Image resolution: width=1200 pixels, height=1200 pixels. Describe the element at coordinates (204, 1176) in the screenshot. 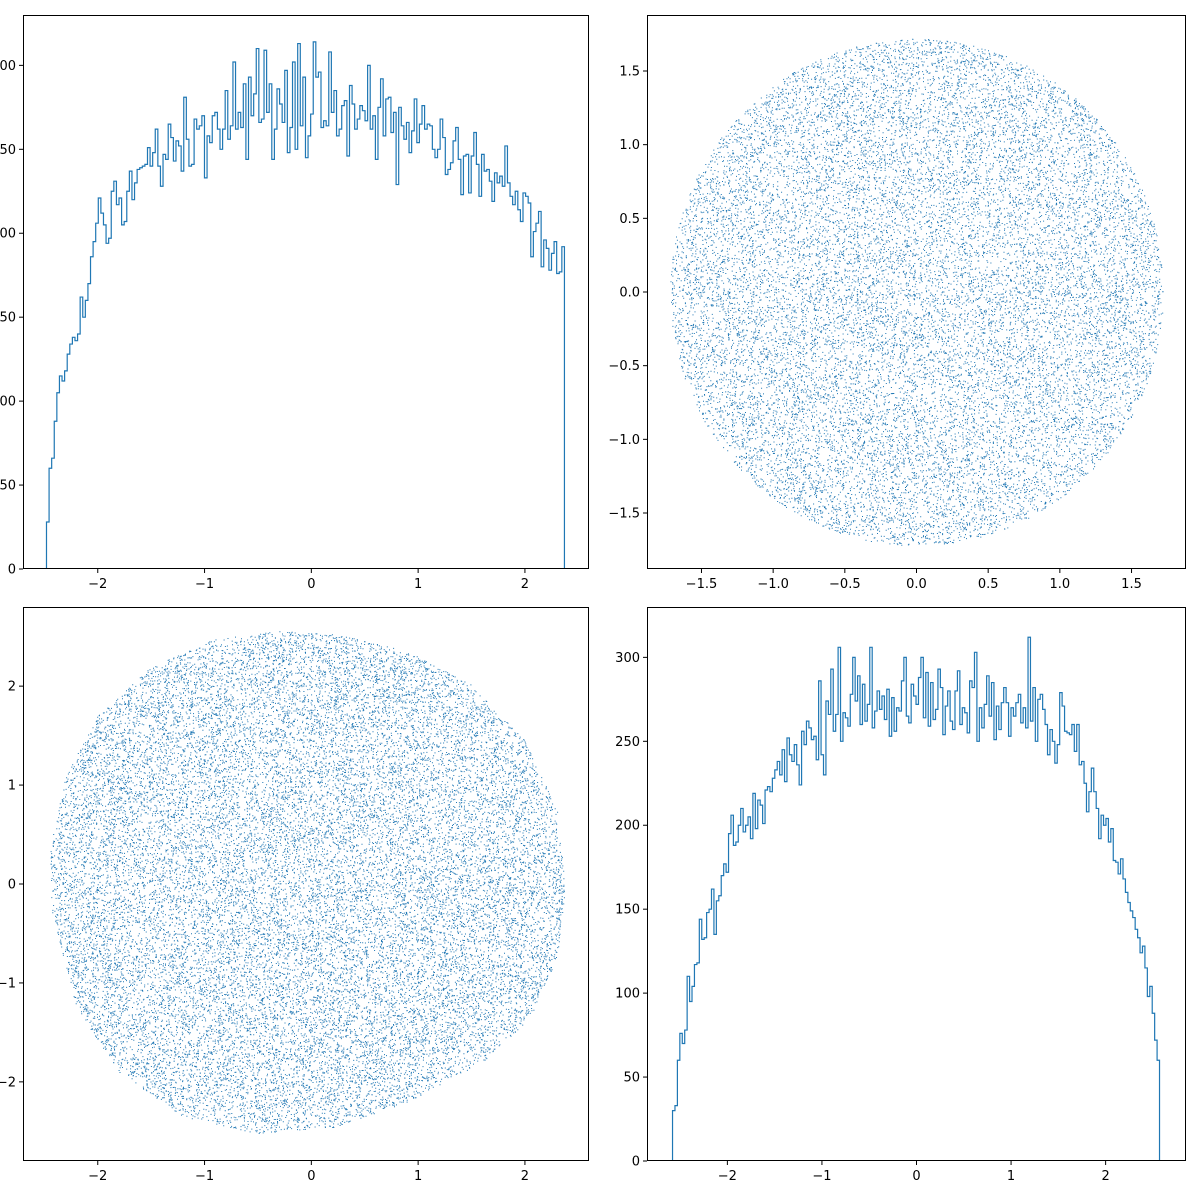

I see `bottom-left-x-tick-label: −1` at that location.